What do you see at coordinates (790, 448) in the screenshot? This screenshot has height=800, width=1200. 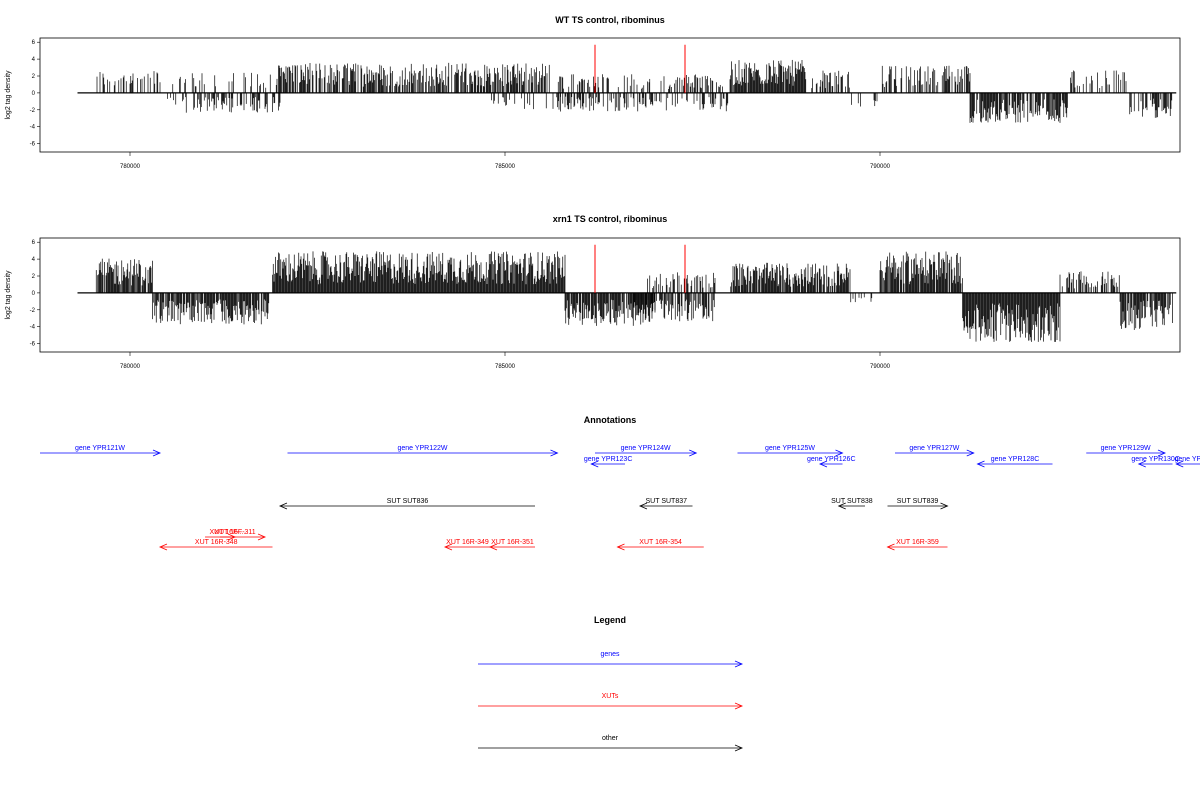 I see `annotation-label: gene YPR125W` at bounding box center [790, 448].